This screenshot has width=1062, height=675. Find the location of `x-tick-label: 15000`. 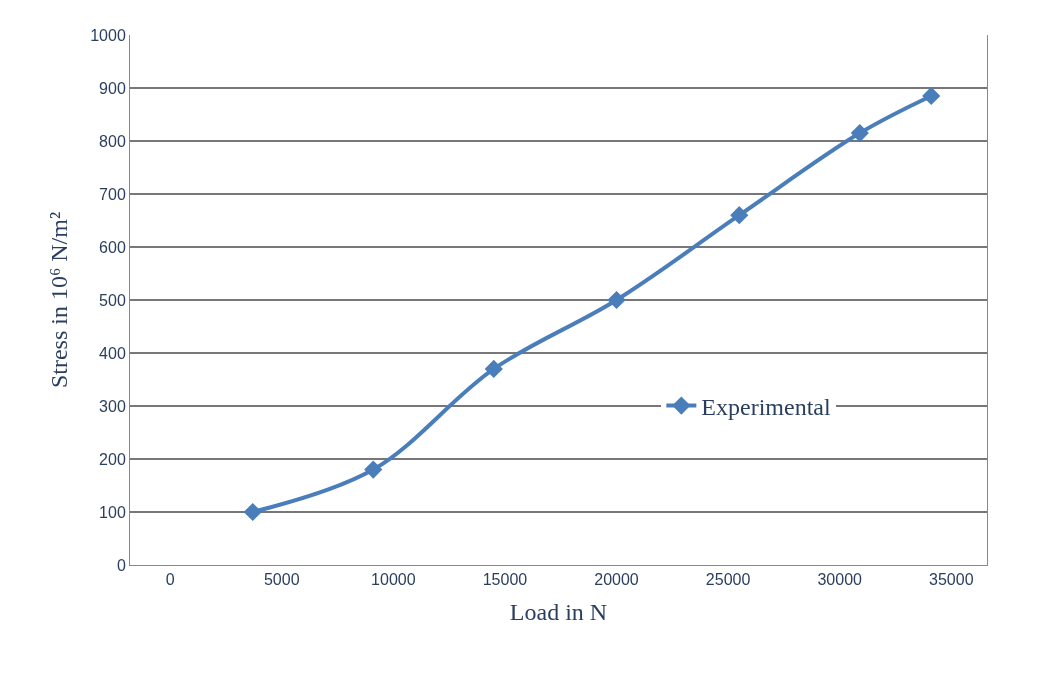

x-tick-label: 15000 is located at coordinates (505, 580).